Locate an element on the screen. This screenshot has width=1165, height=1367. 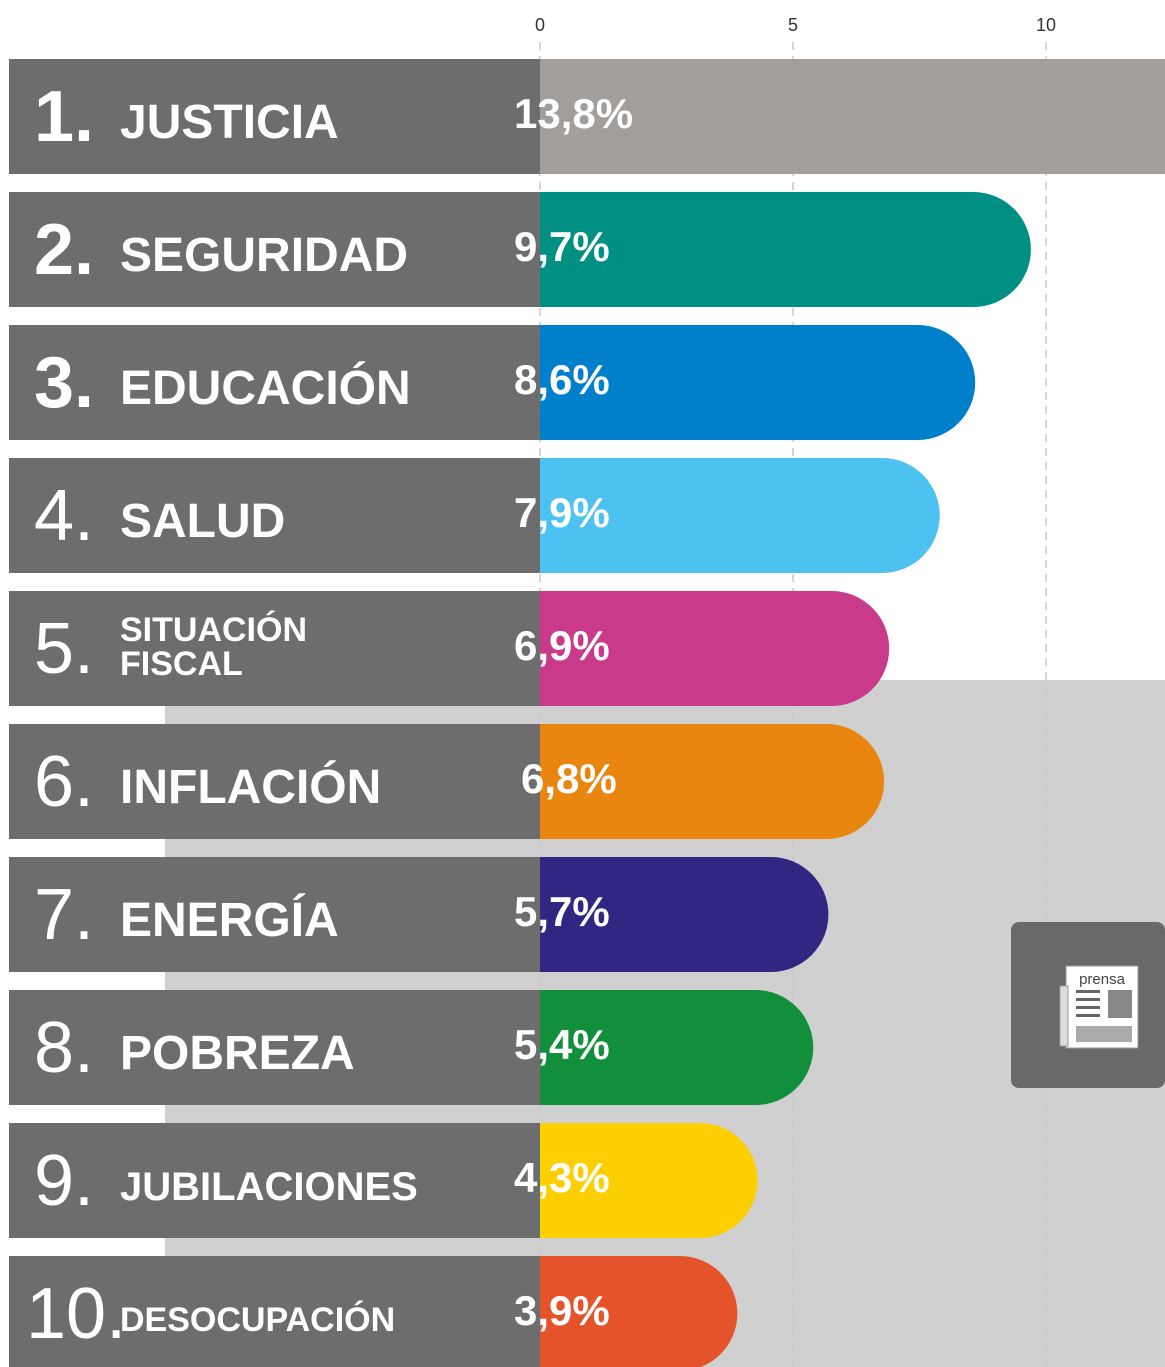
logo-text: prensa is located at coordinates (1102, 979).